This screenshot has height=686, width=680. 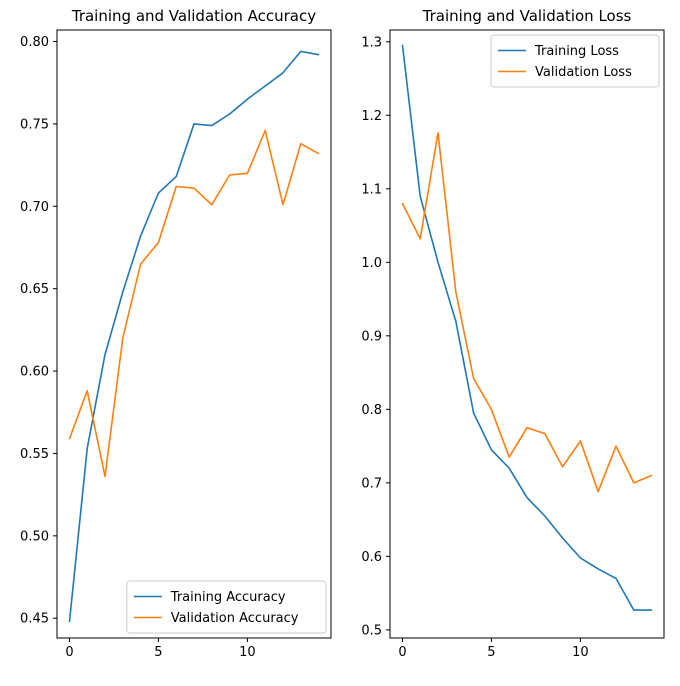 I want to click on y-tick-label: 0.70, so click(x=34, y=207).